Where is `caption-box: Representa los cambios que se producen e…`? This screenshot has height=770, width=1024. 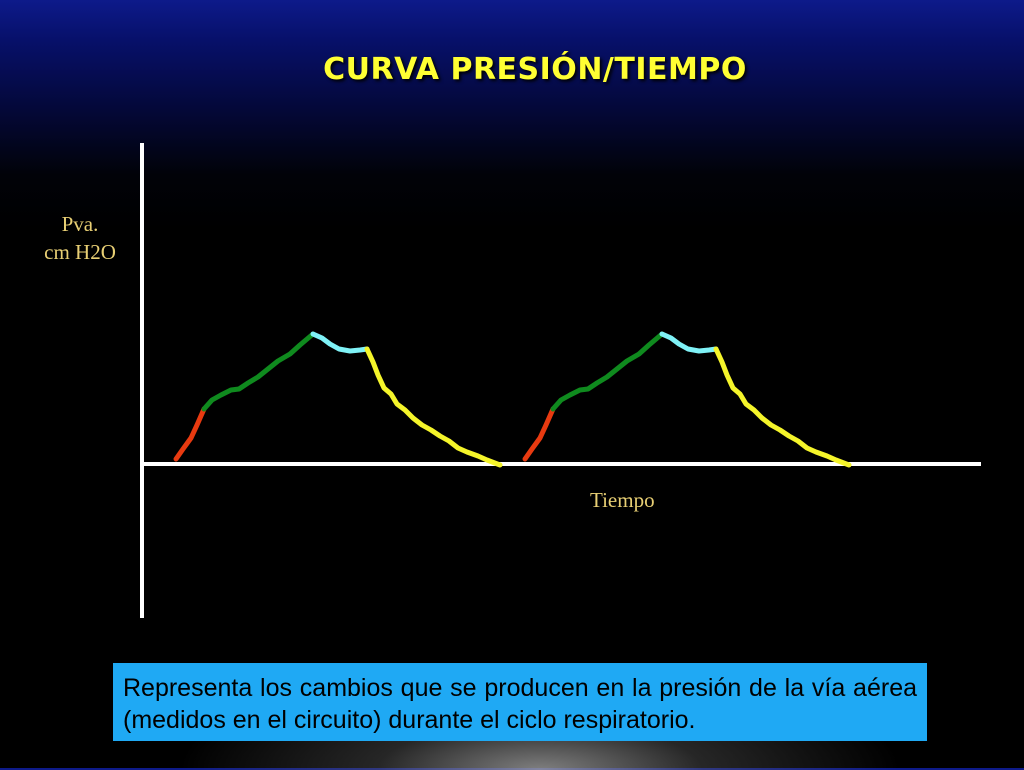
caption-box: Representa los cambios que se producen e… is located at coordinates (520, 702).